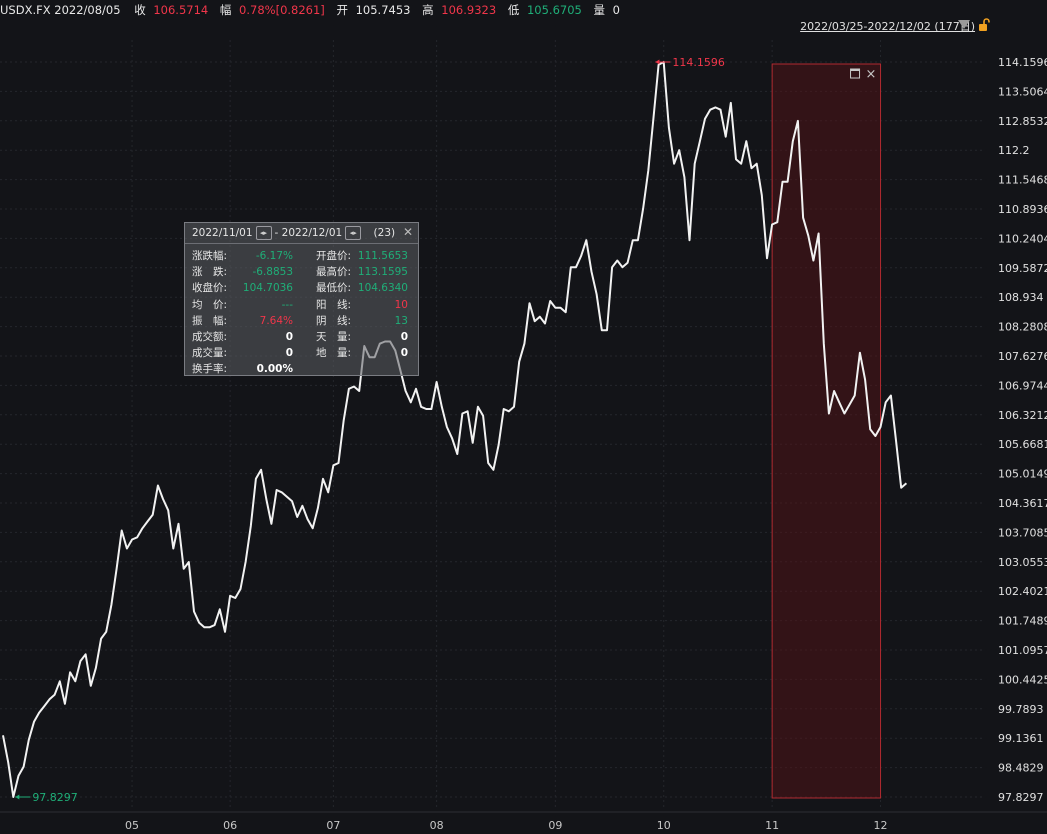  What do you see at coordinates (334, 288) in the screenshot?
I see `stat-label: 最低价:` at bounding box center [334, 288].